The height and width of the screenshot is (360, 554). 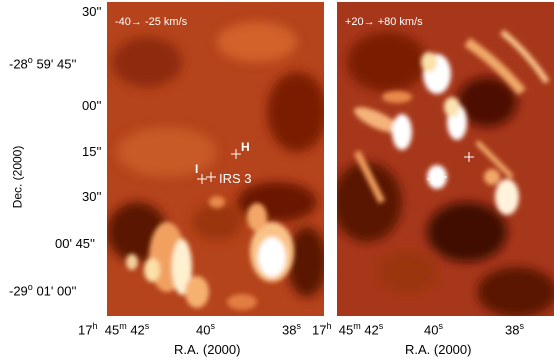 What do you see at coordinates (197, 169) in the screenshot?
I see `marker-label-i: I` at bounding box center [197, 169].